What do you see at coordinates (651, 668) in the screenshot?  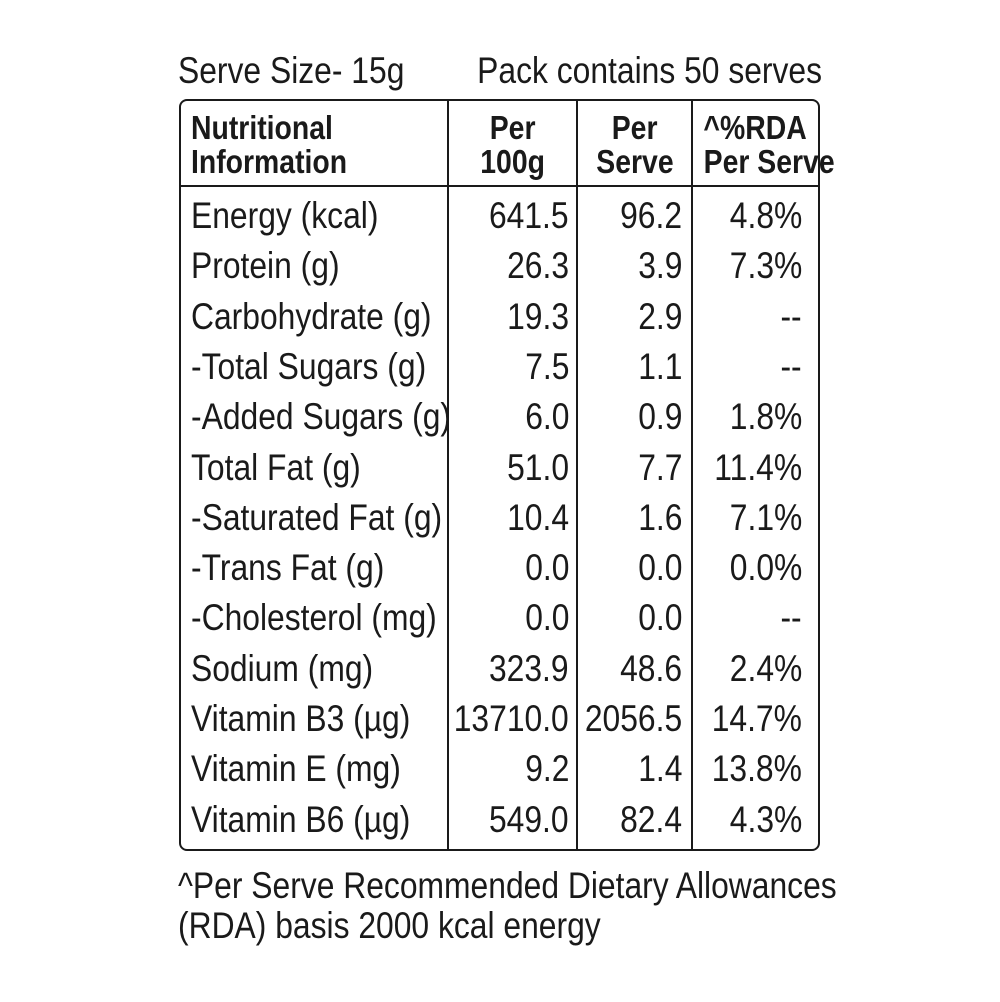 I see `per-serve-cell-text: 48.6` at bounding box center [651, 668].